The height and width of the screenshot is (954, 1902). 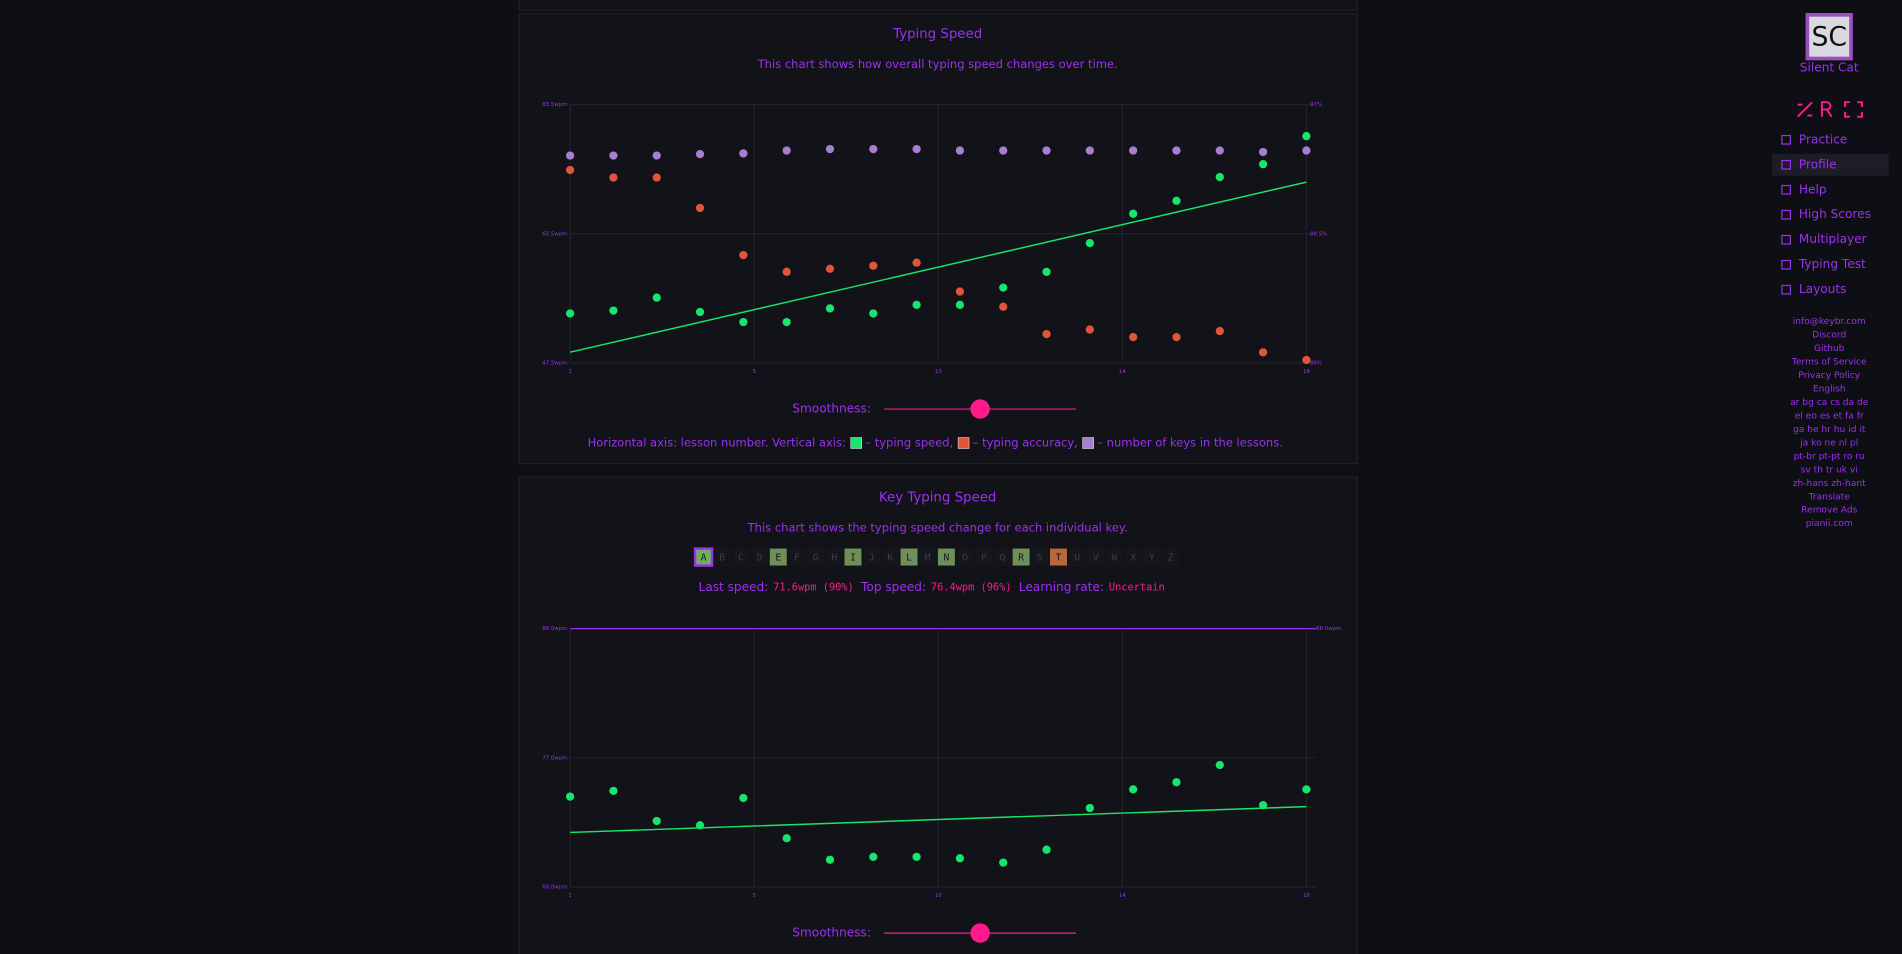 I want to click on key-button: Q, so click(x=1002, y=557).